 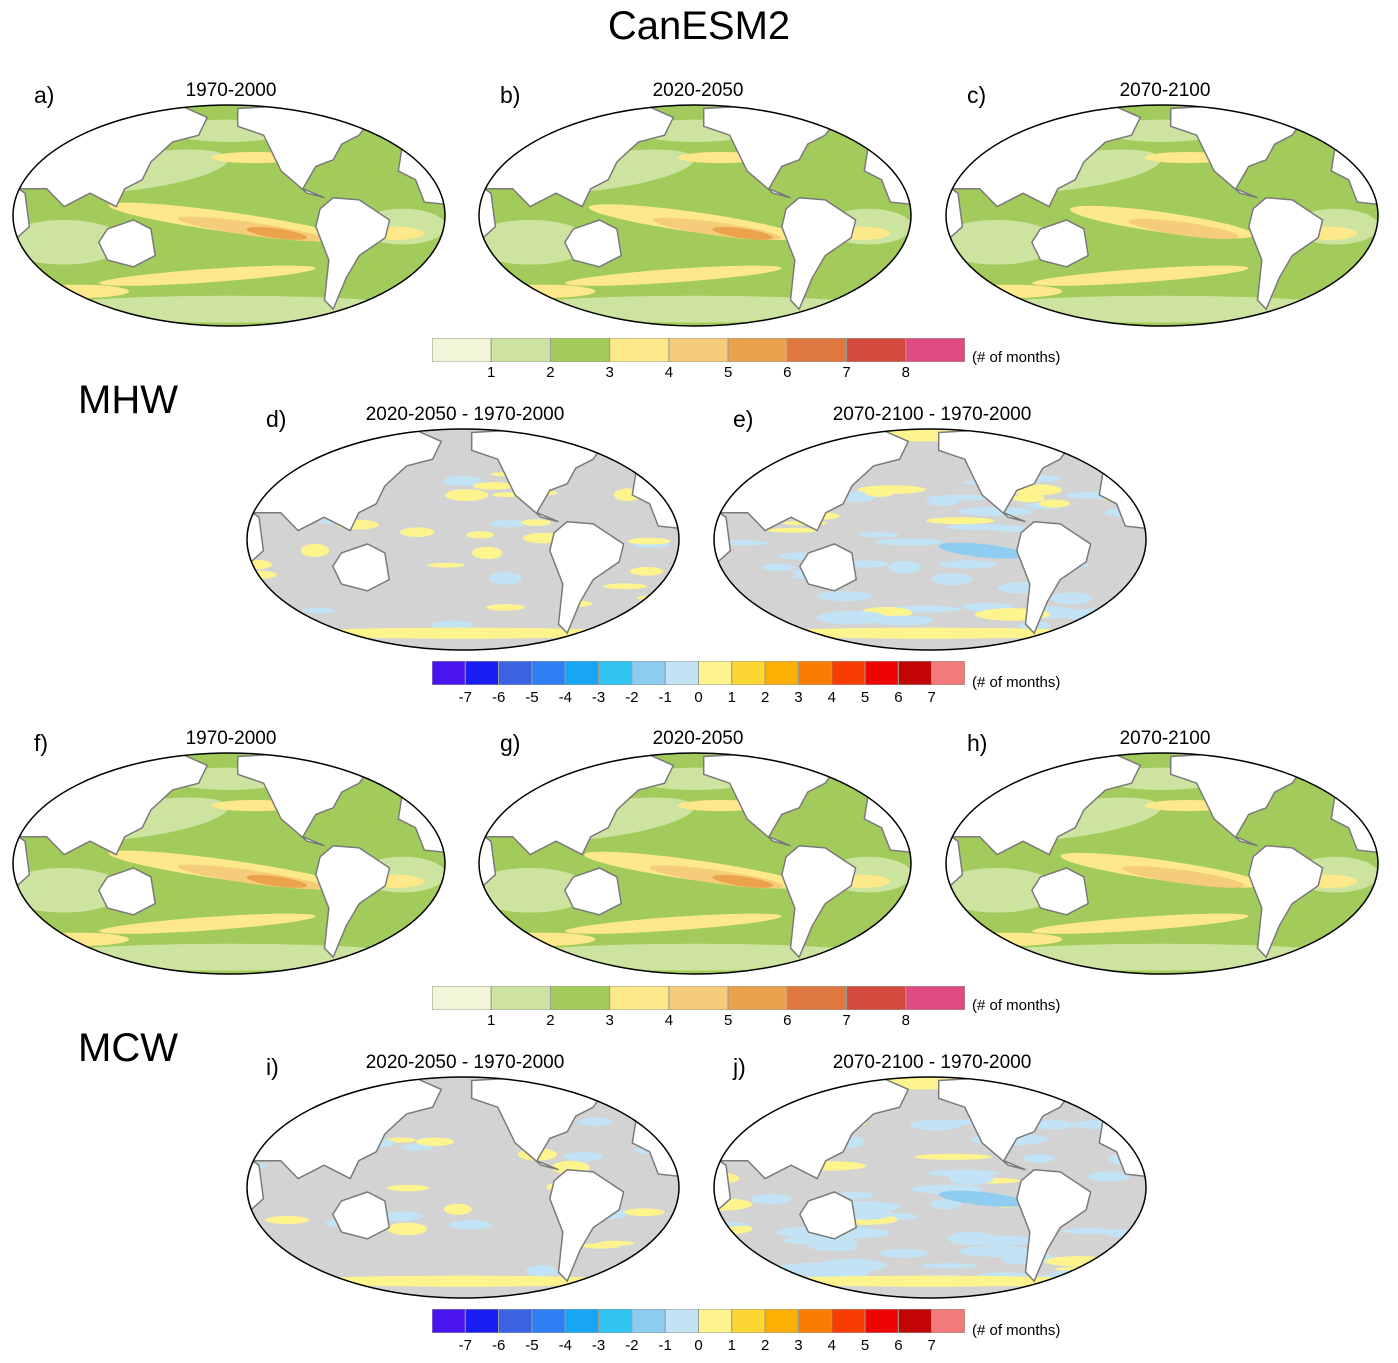 I want to click on colorbar-tick-label: 4, so click(x=831, y=1345).